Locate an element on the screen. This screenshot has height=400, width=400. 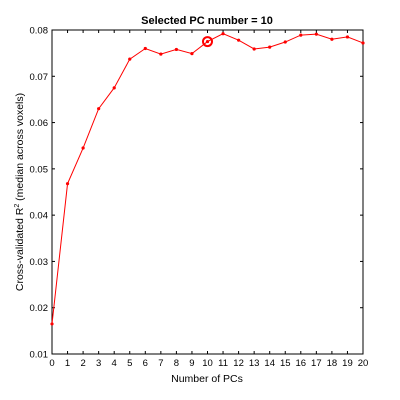
x-tick-label: 20 is located at coordinates (363, 363).